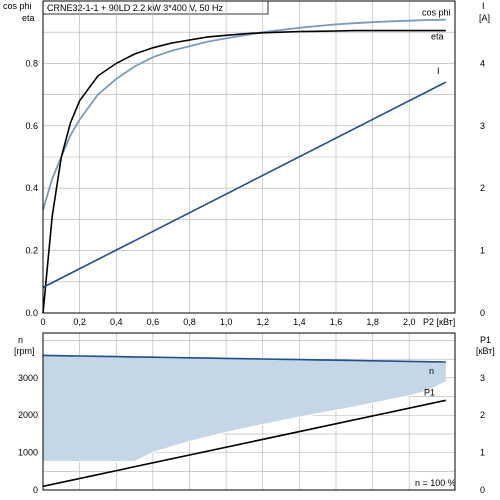  I want to click on speed-series-label: n, so click(431, 371).